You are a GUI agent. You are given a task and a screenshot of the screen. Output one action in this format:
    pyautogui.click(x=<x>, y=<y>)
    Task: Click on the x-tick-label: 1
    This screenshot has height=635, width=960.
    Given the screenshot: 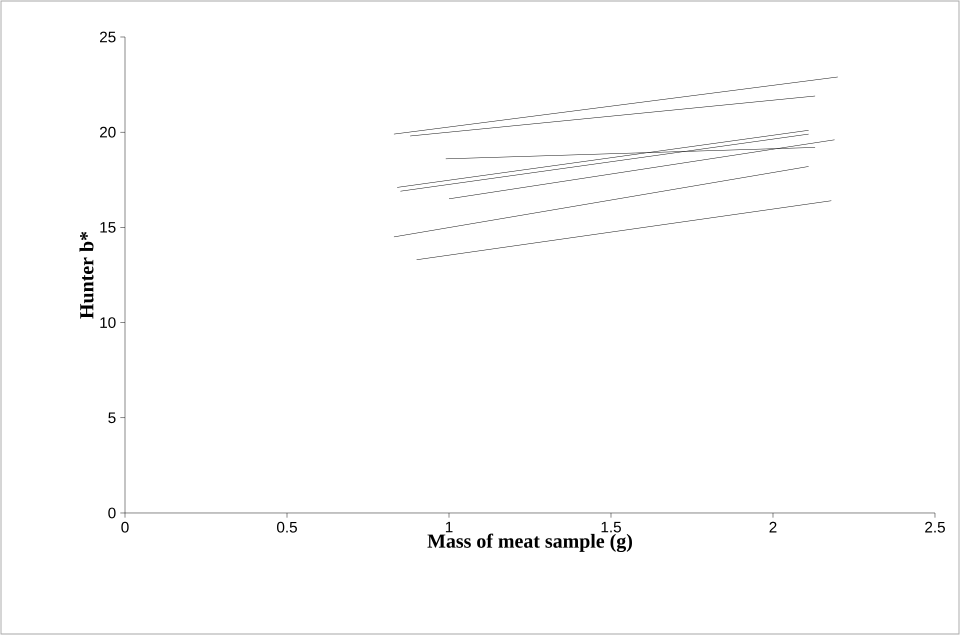 What is the action you would take?
    pyautogui.click(x=449, y=527)
    